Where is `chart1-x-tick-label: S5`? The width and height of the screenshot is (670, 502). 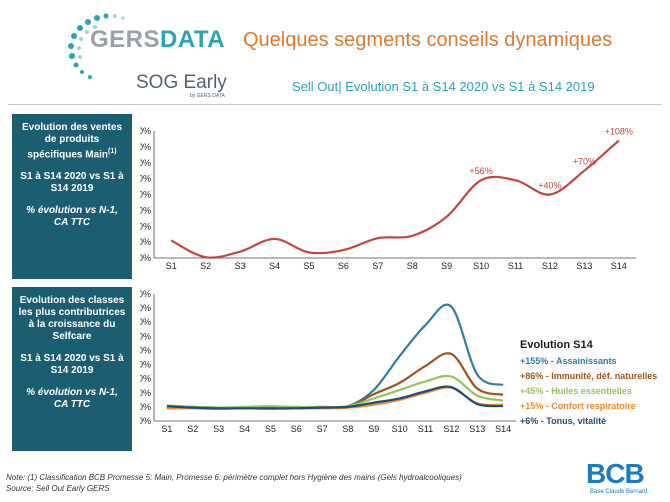 chart1-x-tick-label: S5 is located at coordinates (308, 266).